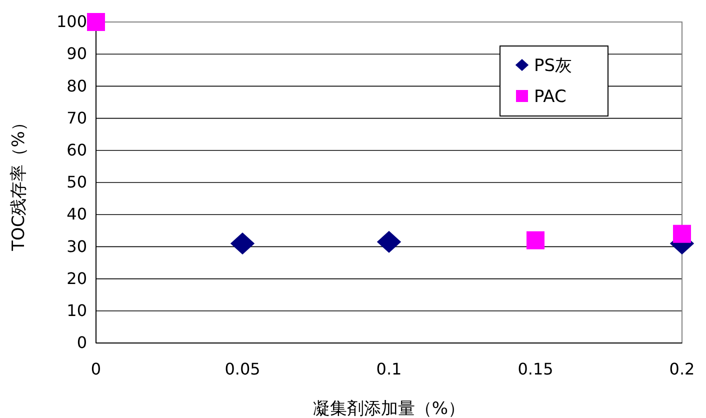  What do you see at coordinates (242, 368) in the screenshot?
I see `x-tick-label: 0.05` at bounding box center [242, 368].